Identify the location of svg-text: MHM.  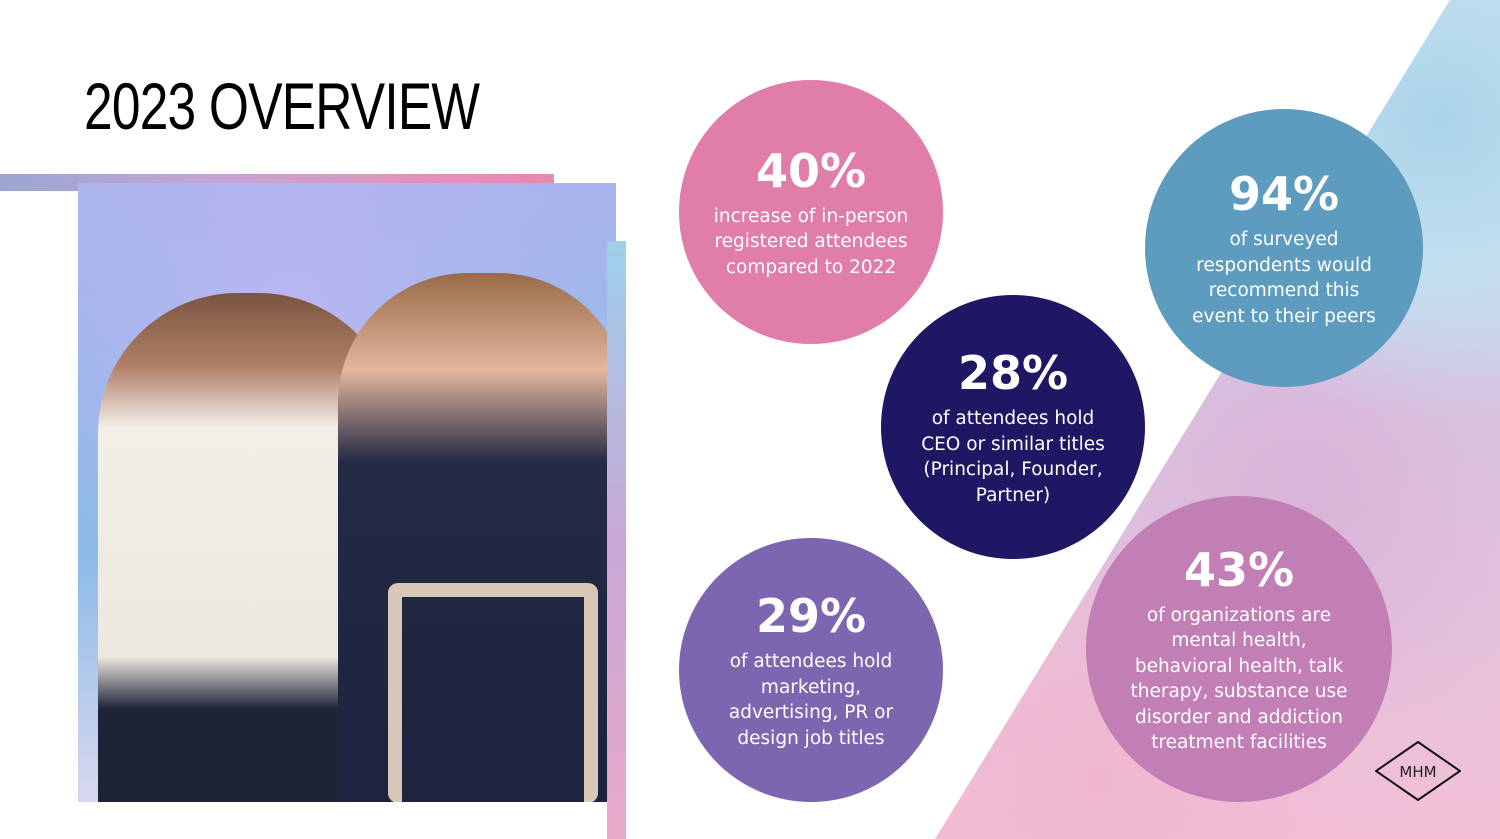
(1417, 772).